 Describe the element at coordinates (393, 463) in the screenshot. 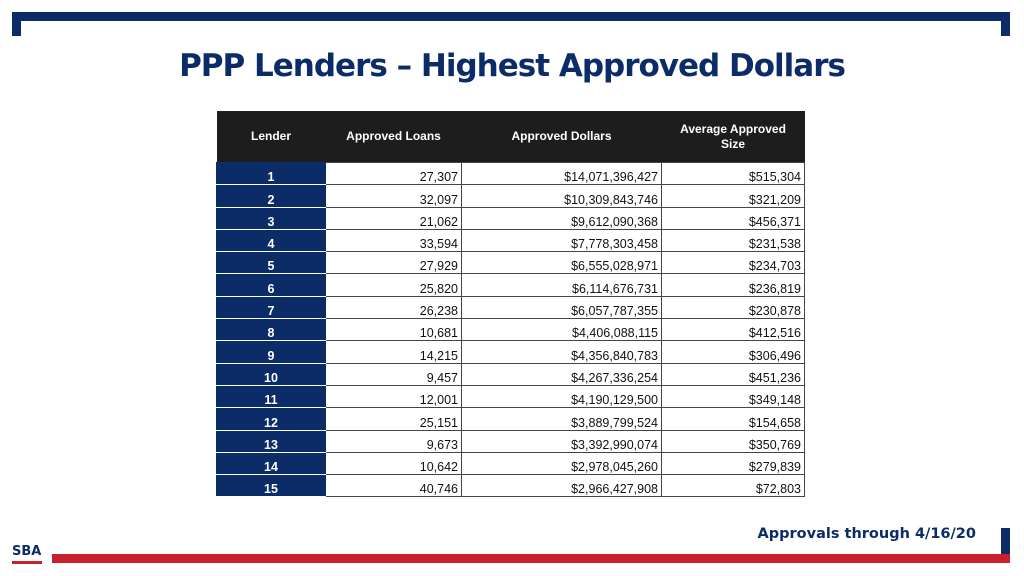

I see `cell-approved-loans: 10,642` at that location.